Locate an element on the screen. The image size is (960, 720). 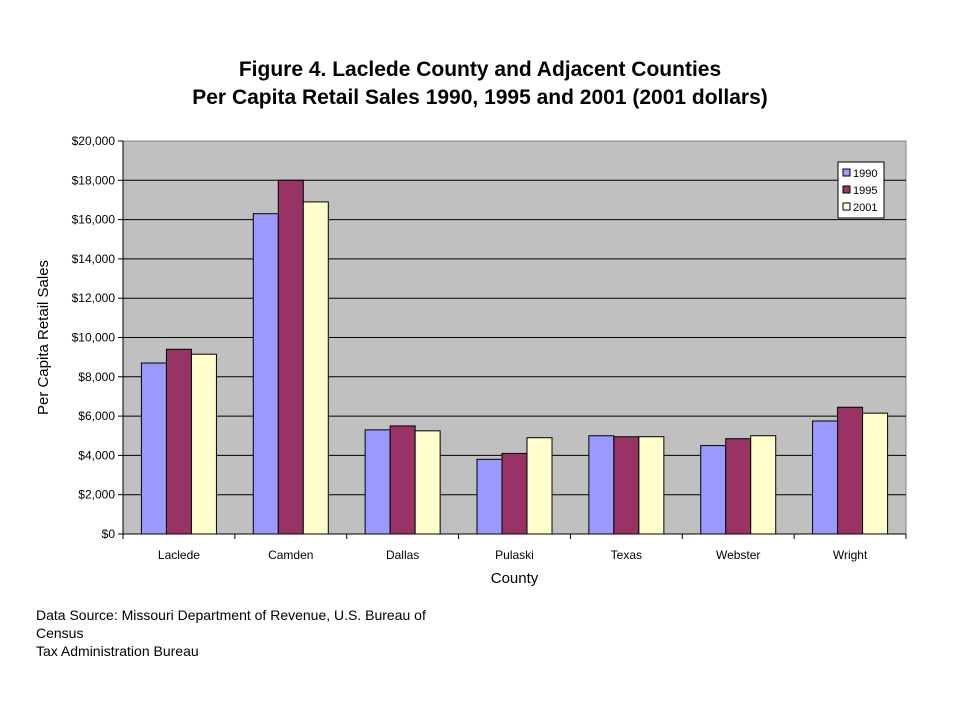
legend-swatch-1990 is located at coordinates (846, 172).